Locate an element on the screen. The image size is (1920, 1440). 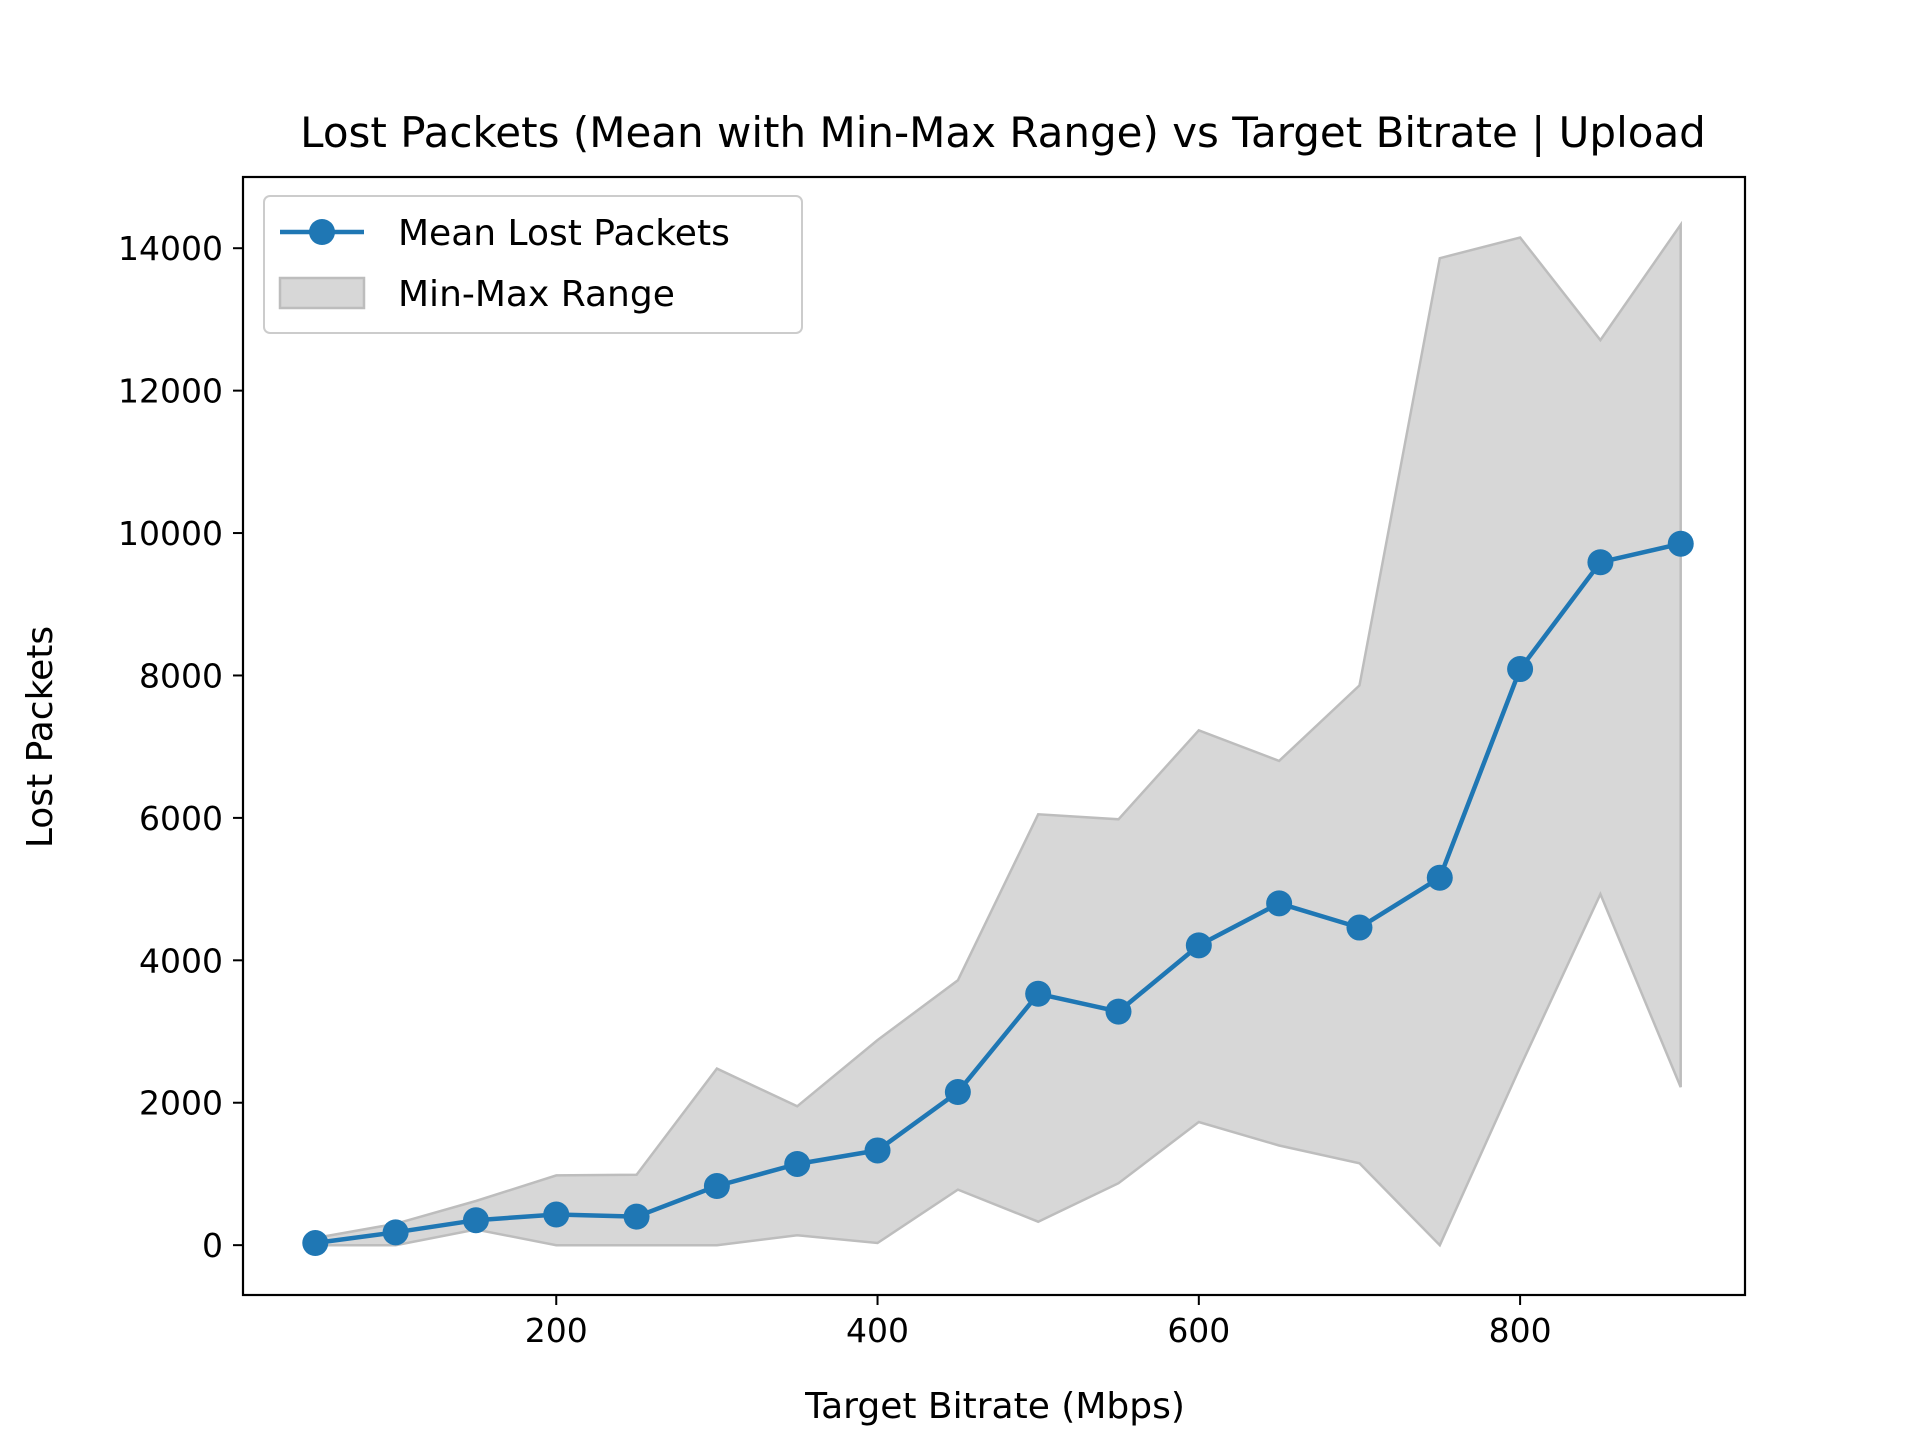
y-tick-label: 12000 is located at coordinates (170, 391).